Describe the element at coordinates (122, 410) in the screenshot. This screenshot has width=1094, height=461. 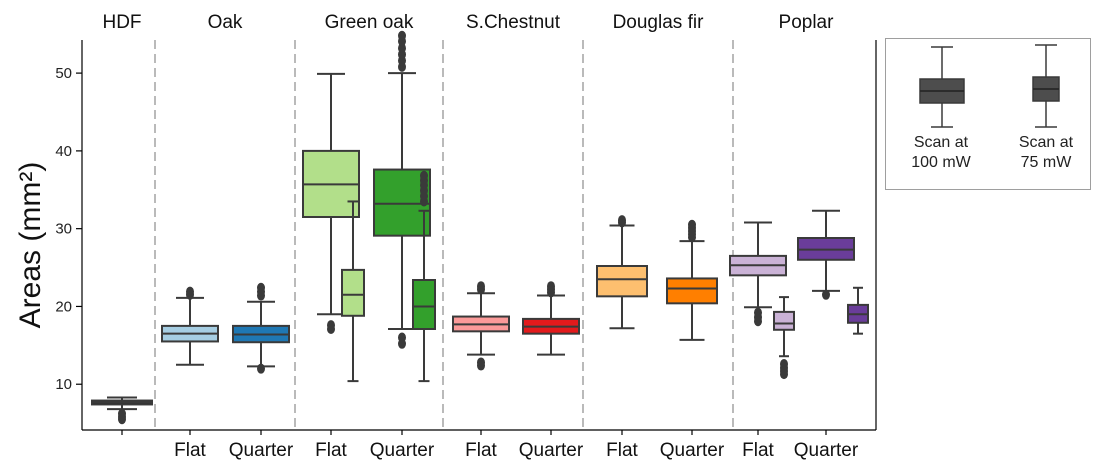
I see `box-hdf-series2` at that location.